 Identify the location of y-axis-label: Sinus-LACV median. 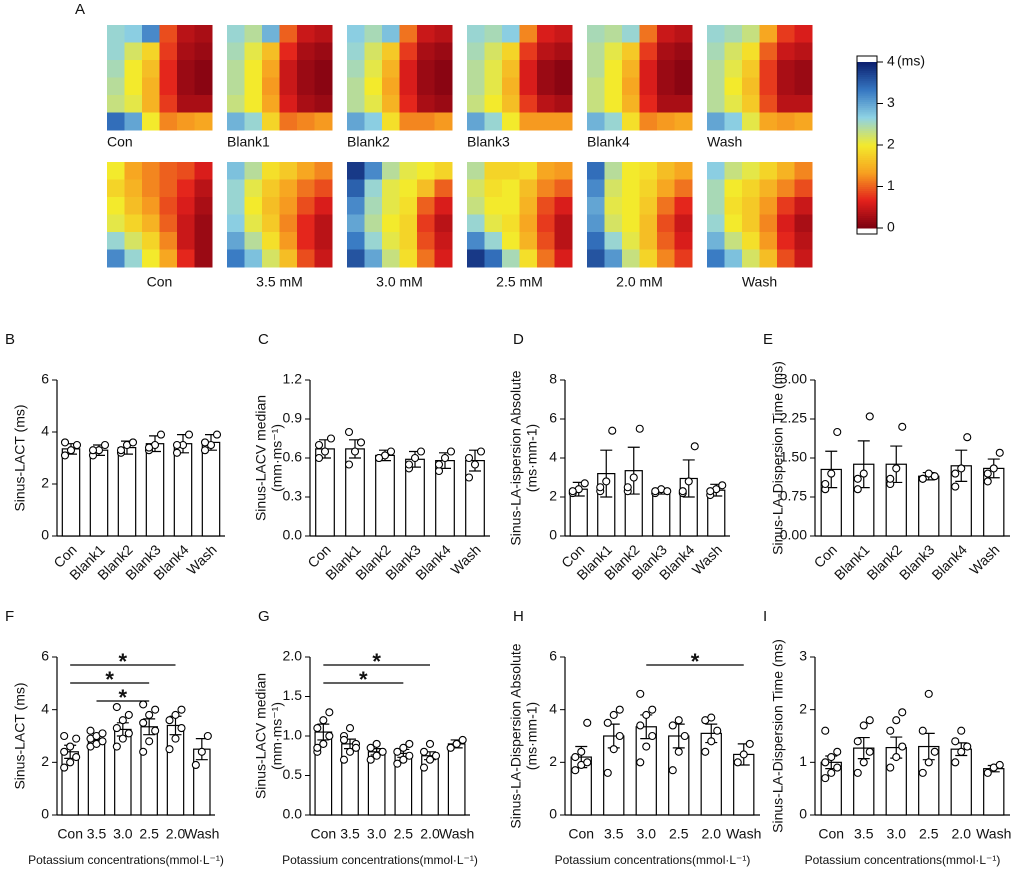
(261, 458).